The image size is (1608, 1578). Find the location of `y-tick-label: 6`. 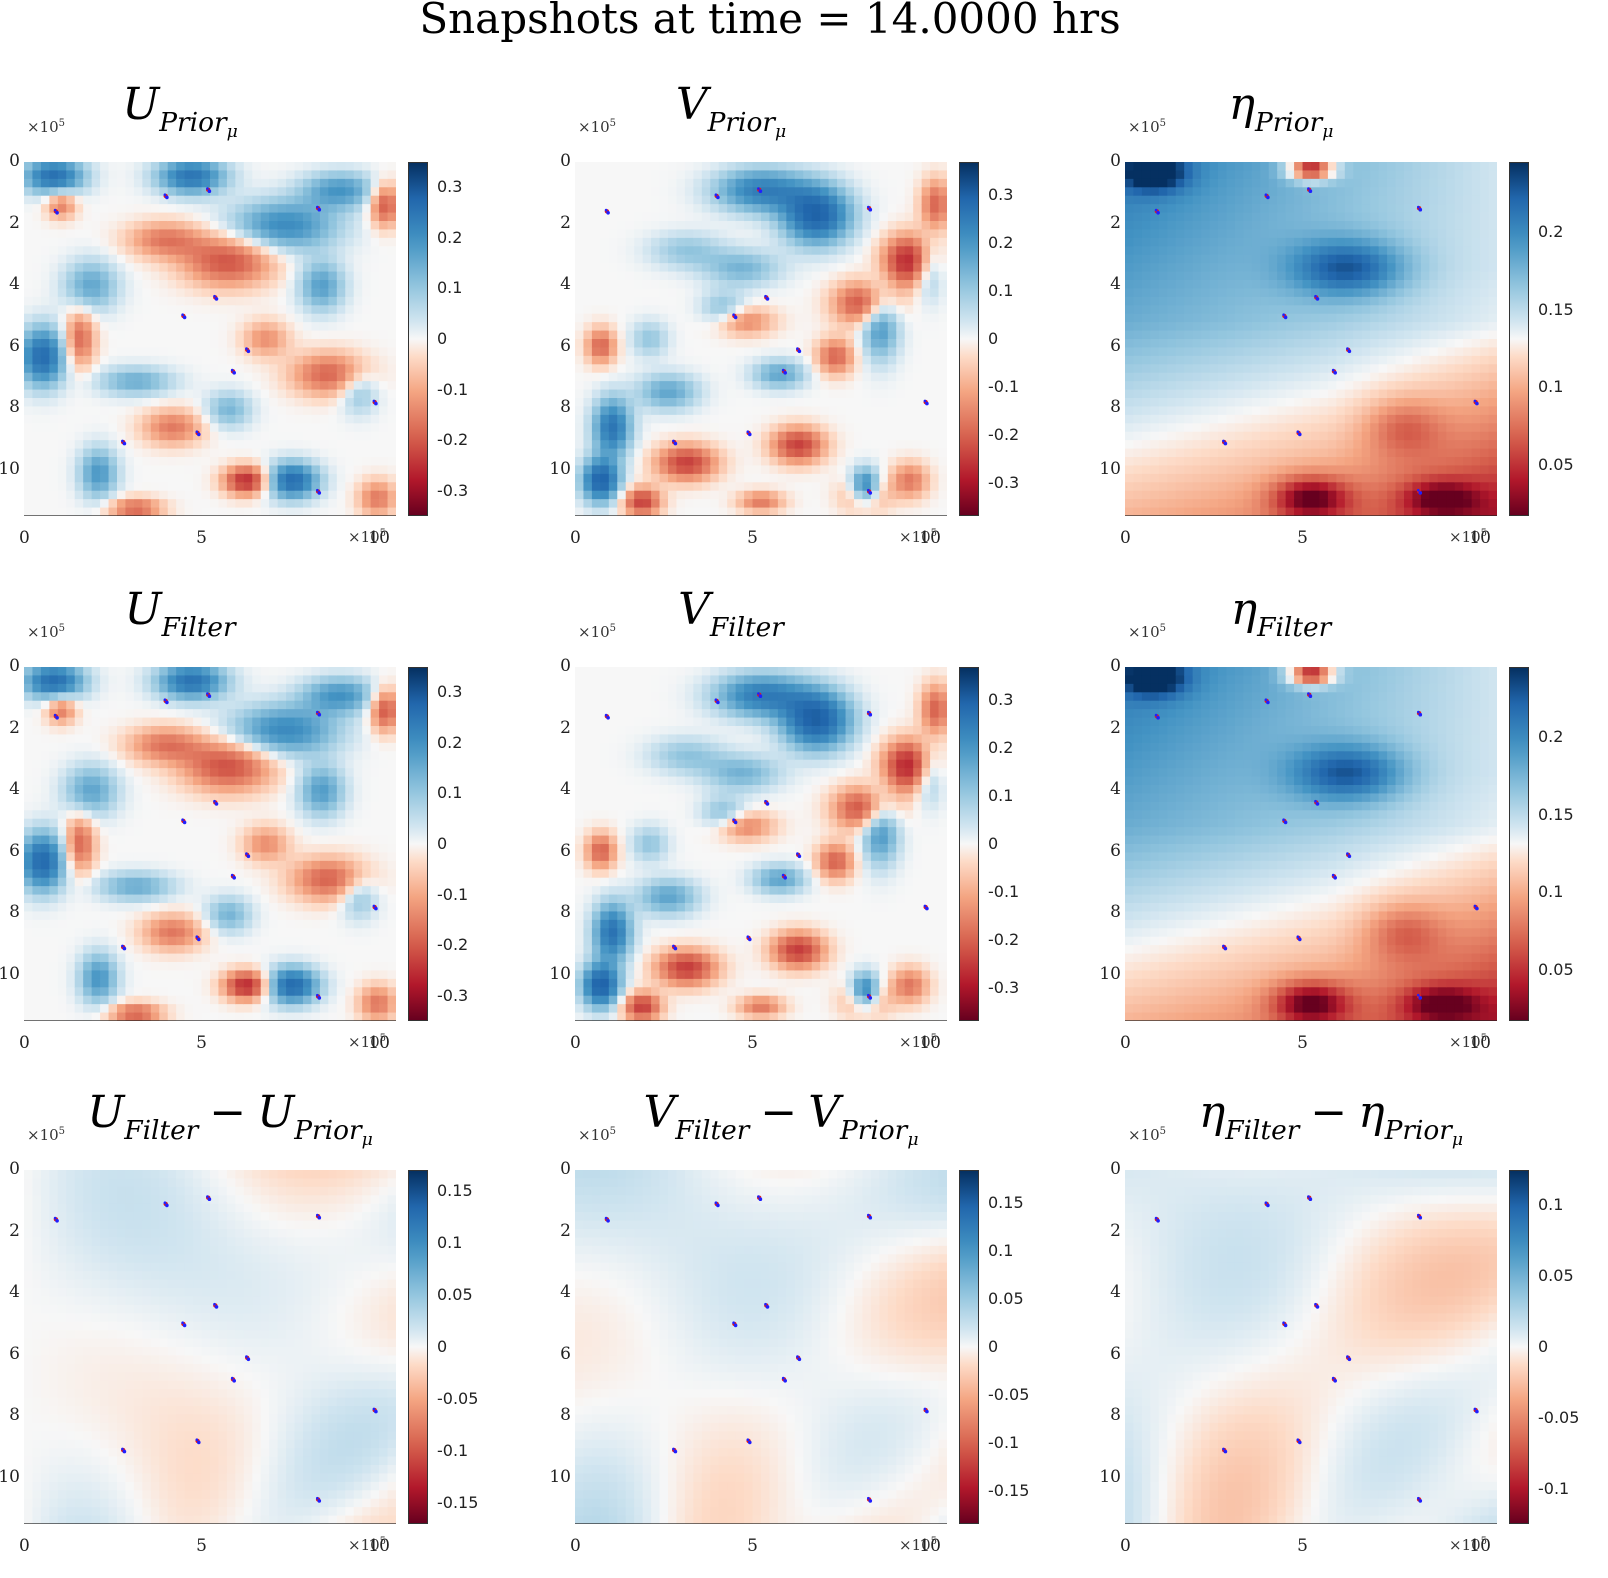

y-tick-label: 6 is located at coordinates (565, 1353).